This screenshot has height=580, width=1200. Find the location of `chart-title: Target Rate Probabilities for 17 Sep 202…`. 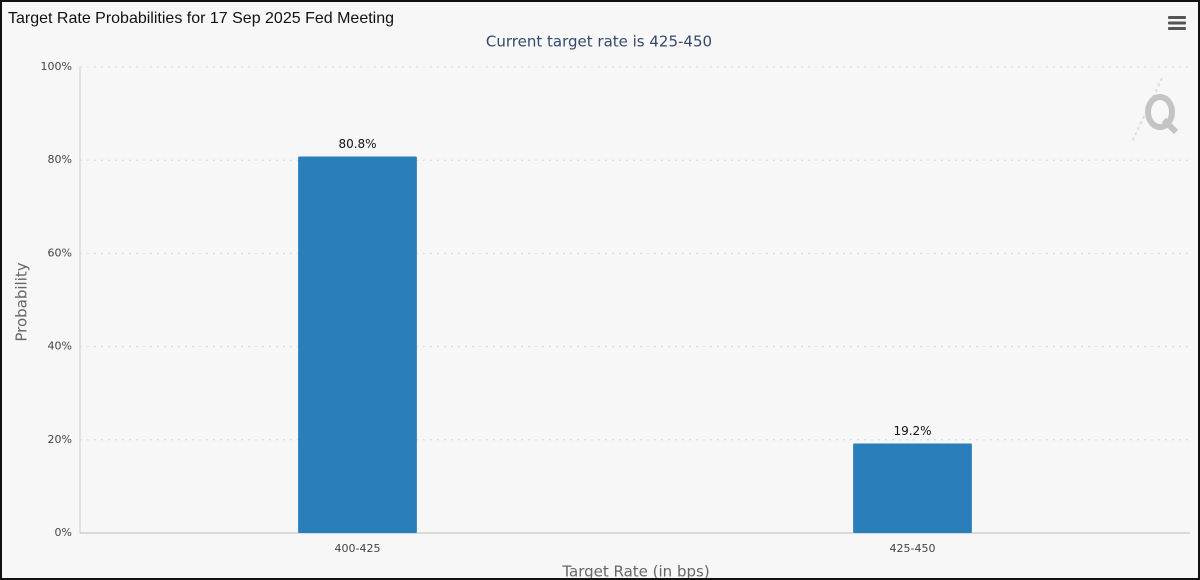

chart-title: Target Rate Probabilities for 17 Sep 202… is located at coordinates (201, 18).